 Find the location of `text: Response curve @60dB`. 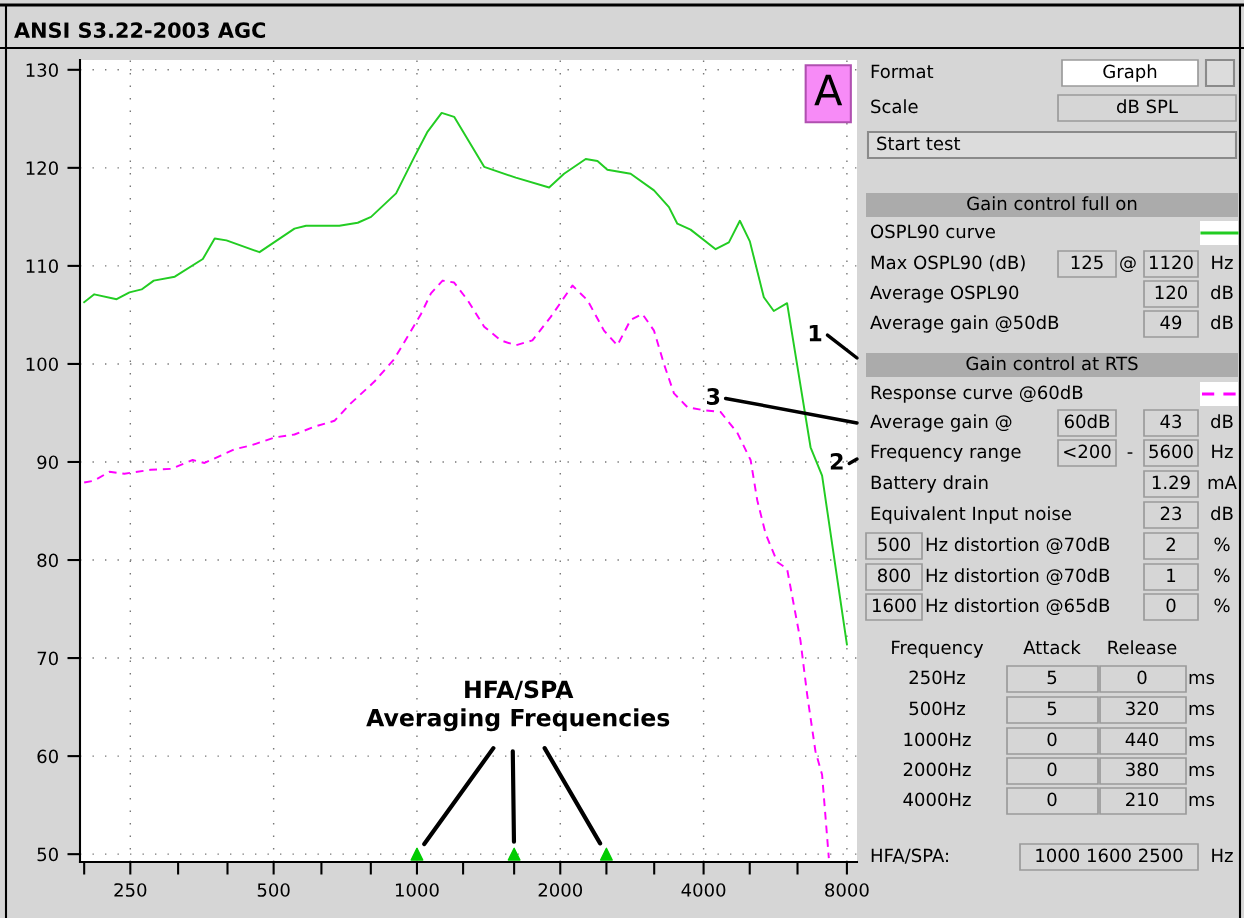

text: Response curve @60dB is located at coordinates (977, 394).